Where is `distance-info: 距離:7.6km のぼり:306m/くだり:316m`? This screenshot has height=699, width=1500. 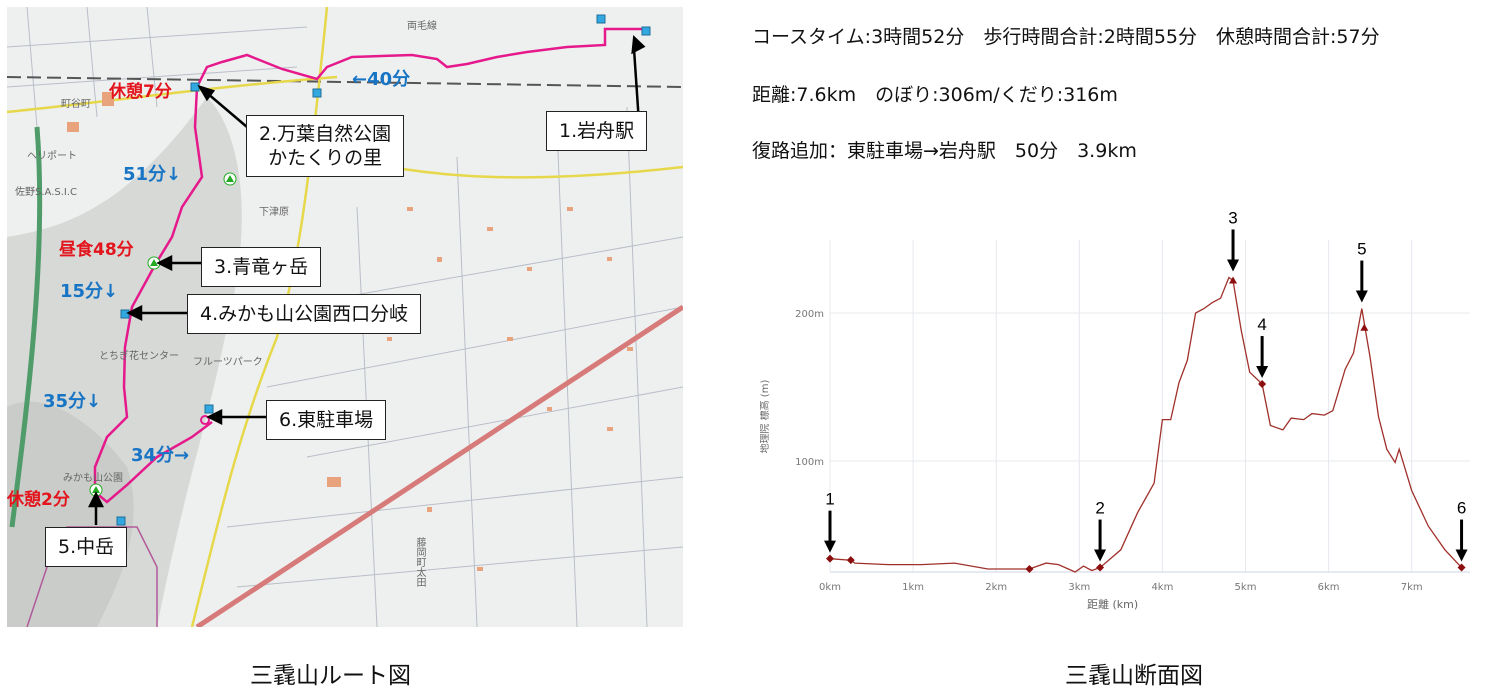
distance-info: 距離:7.6km のぼり:306m/くだり:316m is located at coordinates (935, 95).